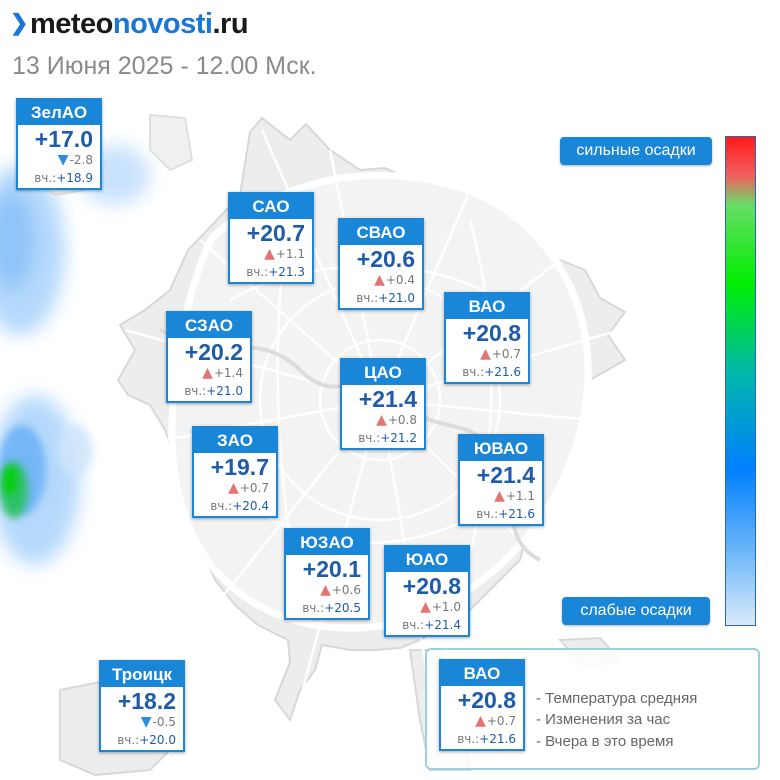 This screenshot has width=780, height=780. I want to click on legend-line-average: - Температура средняя, so click(617, 698).